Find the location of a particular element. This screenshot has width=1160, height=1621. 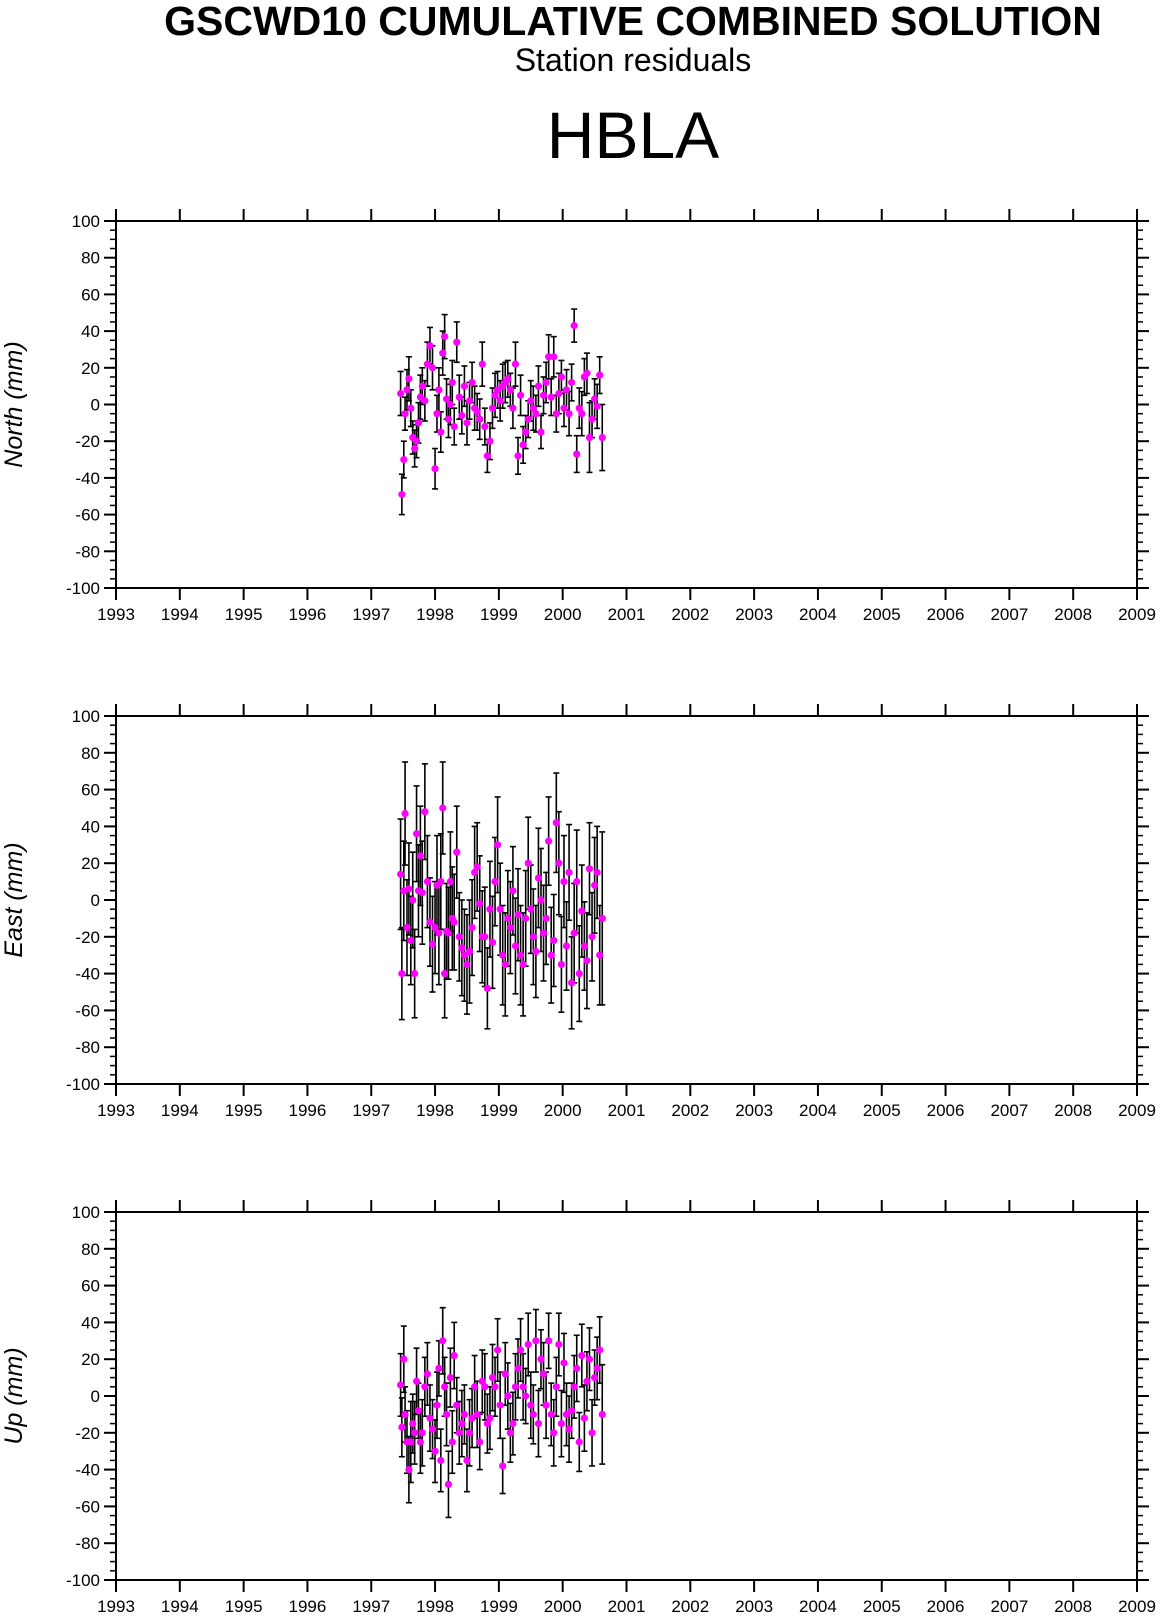

y-tick-label: 0 is located at coordinates (95, 1396).